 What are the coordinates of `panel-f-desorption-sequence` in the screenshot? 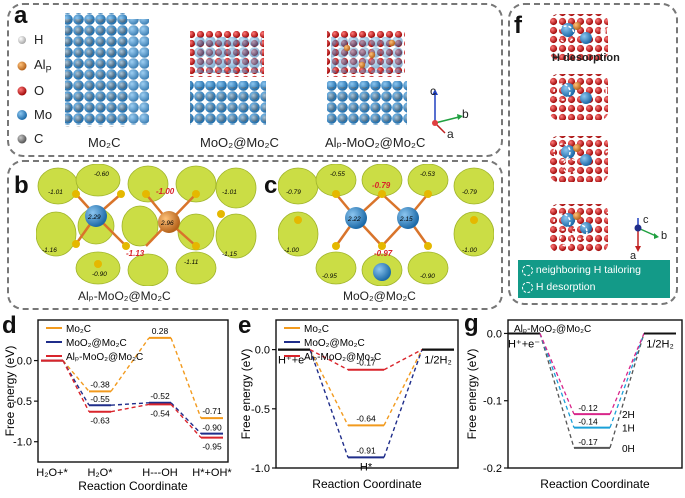 It's located at (579, 133).